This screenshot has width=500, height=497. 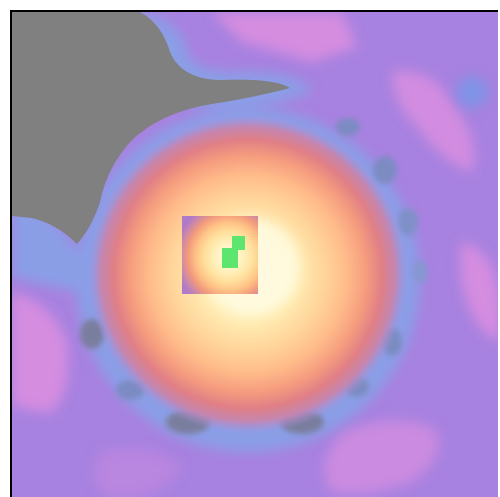 I want to click on source-marker, so click(x=230, y=258).